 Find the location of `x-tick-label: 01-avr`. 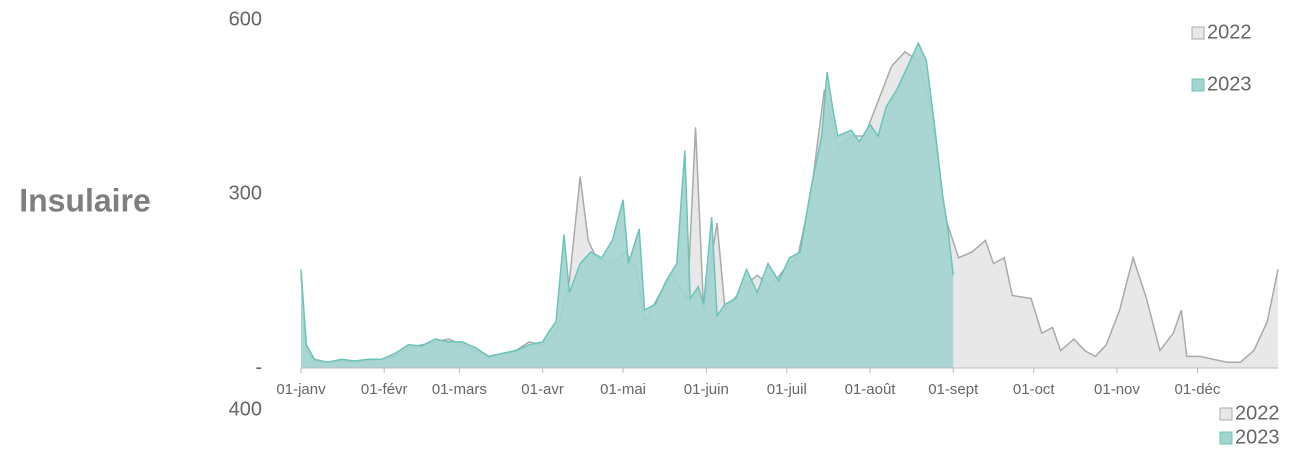

x-tick-label: 01-avr is located at coordinates (542, 389).